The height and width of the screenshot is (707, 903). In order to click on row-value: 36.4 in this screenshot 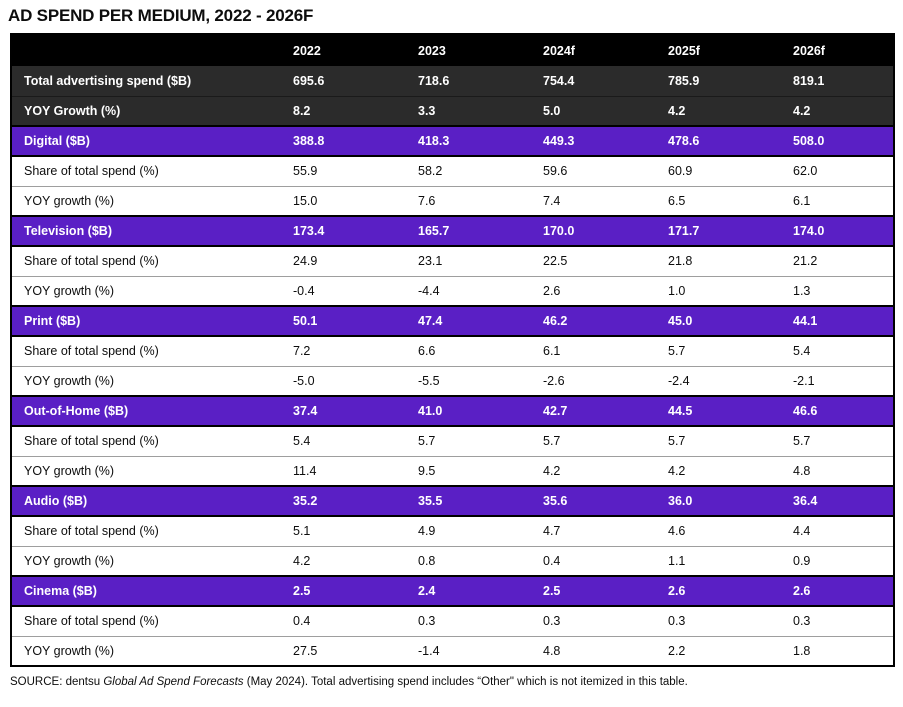, I will do `click(805, 501)`.